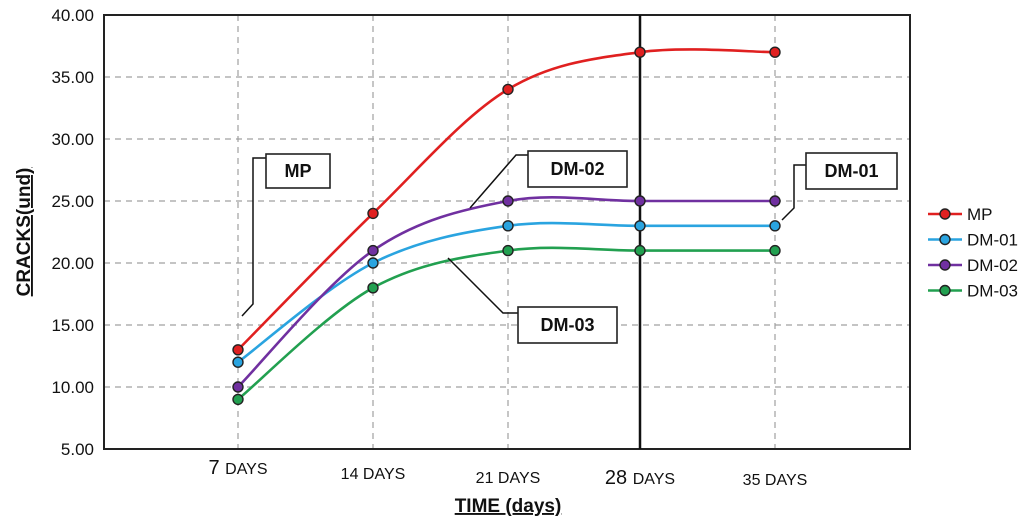  I want to click on legend-label-mp: MP, so click(980, 214).